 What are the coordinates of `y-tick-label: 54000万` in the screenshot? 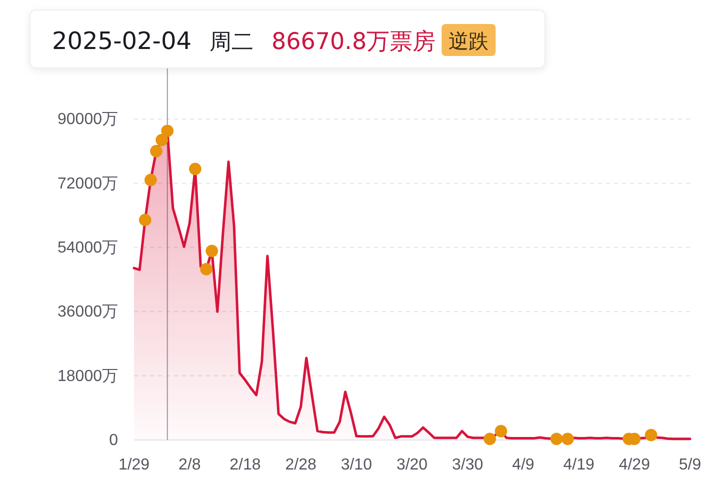 It's located at (88, 248).